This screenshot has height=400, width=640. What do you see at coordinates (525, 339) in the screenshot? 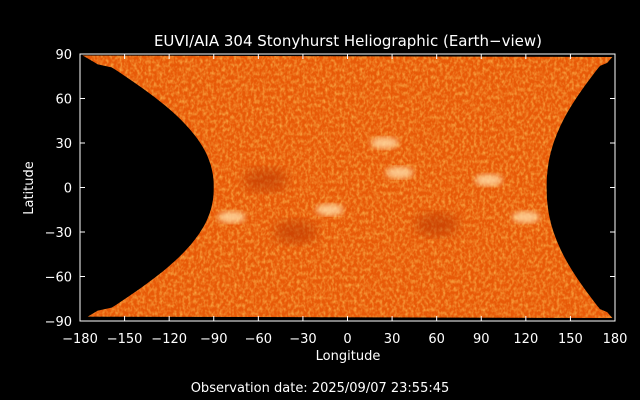
I see `x-tick-label: 120` at bounding box center [525, 339].